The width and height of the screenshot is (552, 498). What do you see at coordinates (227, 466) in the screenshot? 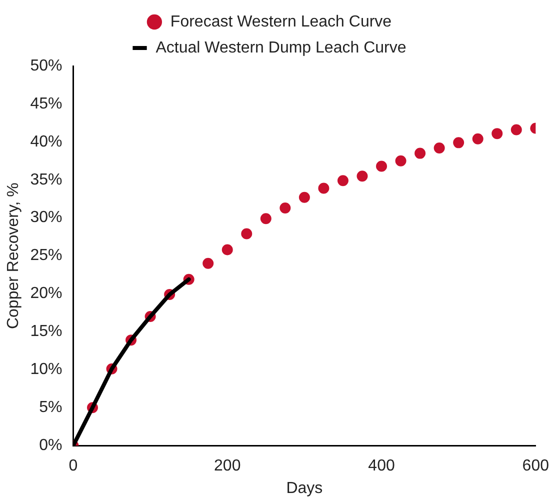
I see `x-tick-label: 200` at bounding box center [227, 466].